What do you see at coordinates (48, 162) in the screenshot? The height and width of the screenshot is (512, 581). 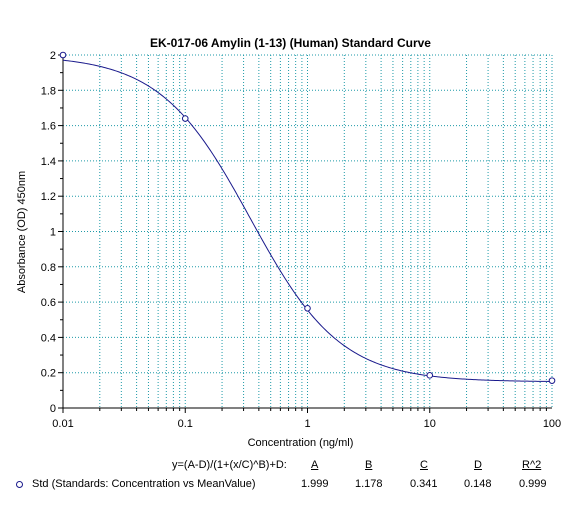 I see `y-tick-label: 1.4` at bounding box center [48, 162].